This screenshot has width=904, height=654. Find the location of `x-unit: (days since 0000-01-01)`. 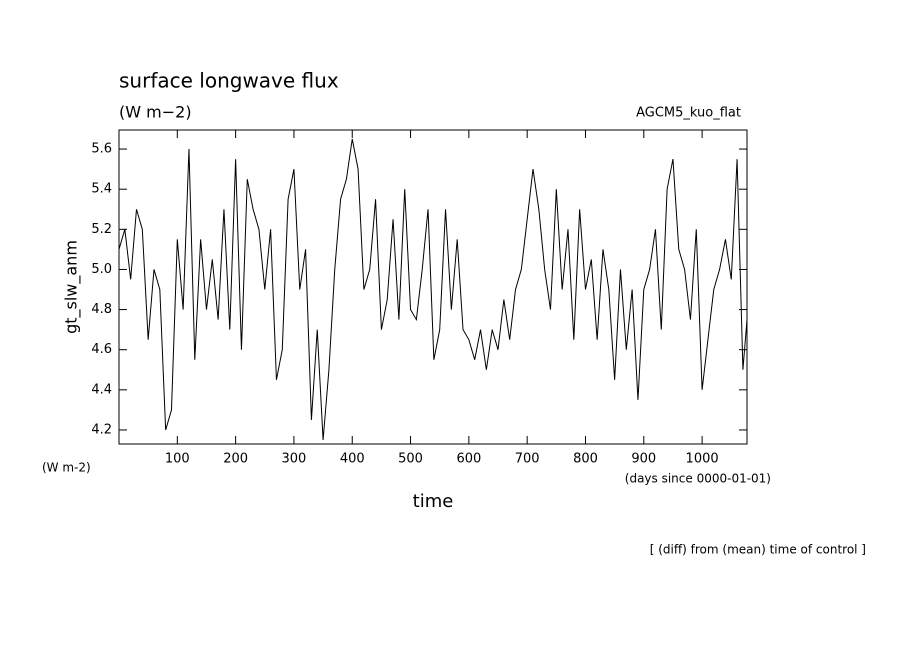

x-unit: (days since 0000-01-01) is located at coordinates (698, 479).